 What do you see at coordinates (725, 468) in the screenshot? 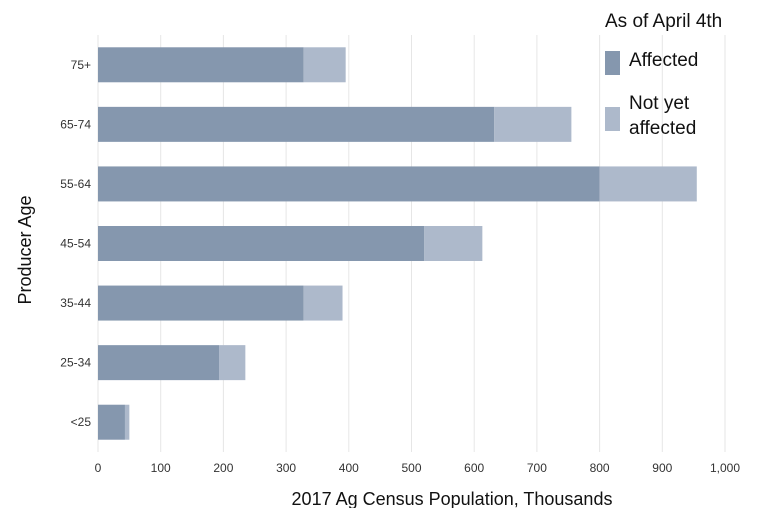
I see `x-tick-label: 1,000` at bounding box center [725, 468].